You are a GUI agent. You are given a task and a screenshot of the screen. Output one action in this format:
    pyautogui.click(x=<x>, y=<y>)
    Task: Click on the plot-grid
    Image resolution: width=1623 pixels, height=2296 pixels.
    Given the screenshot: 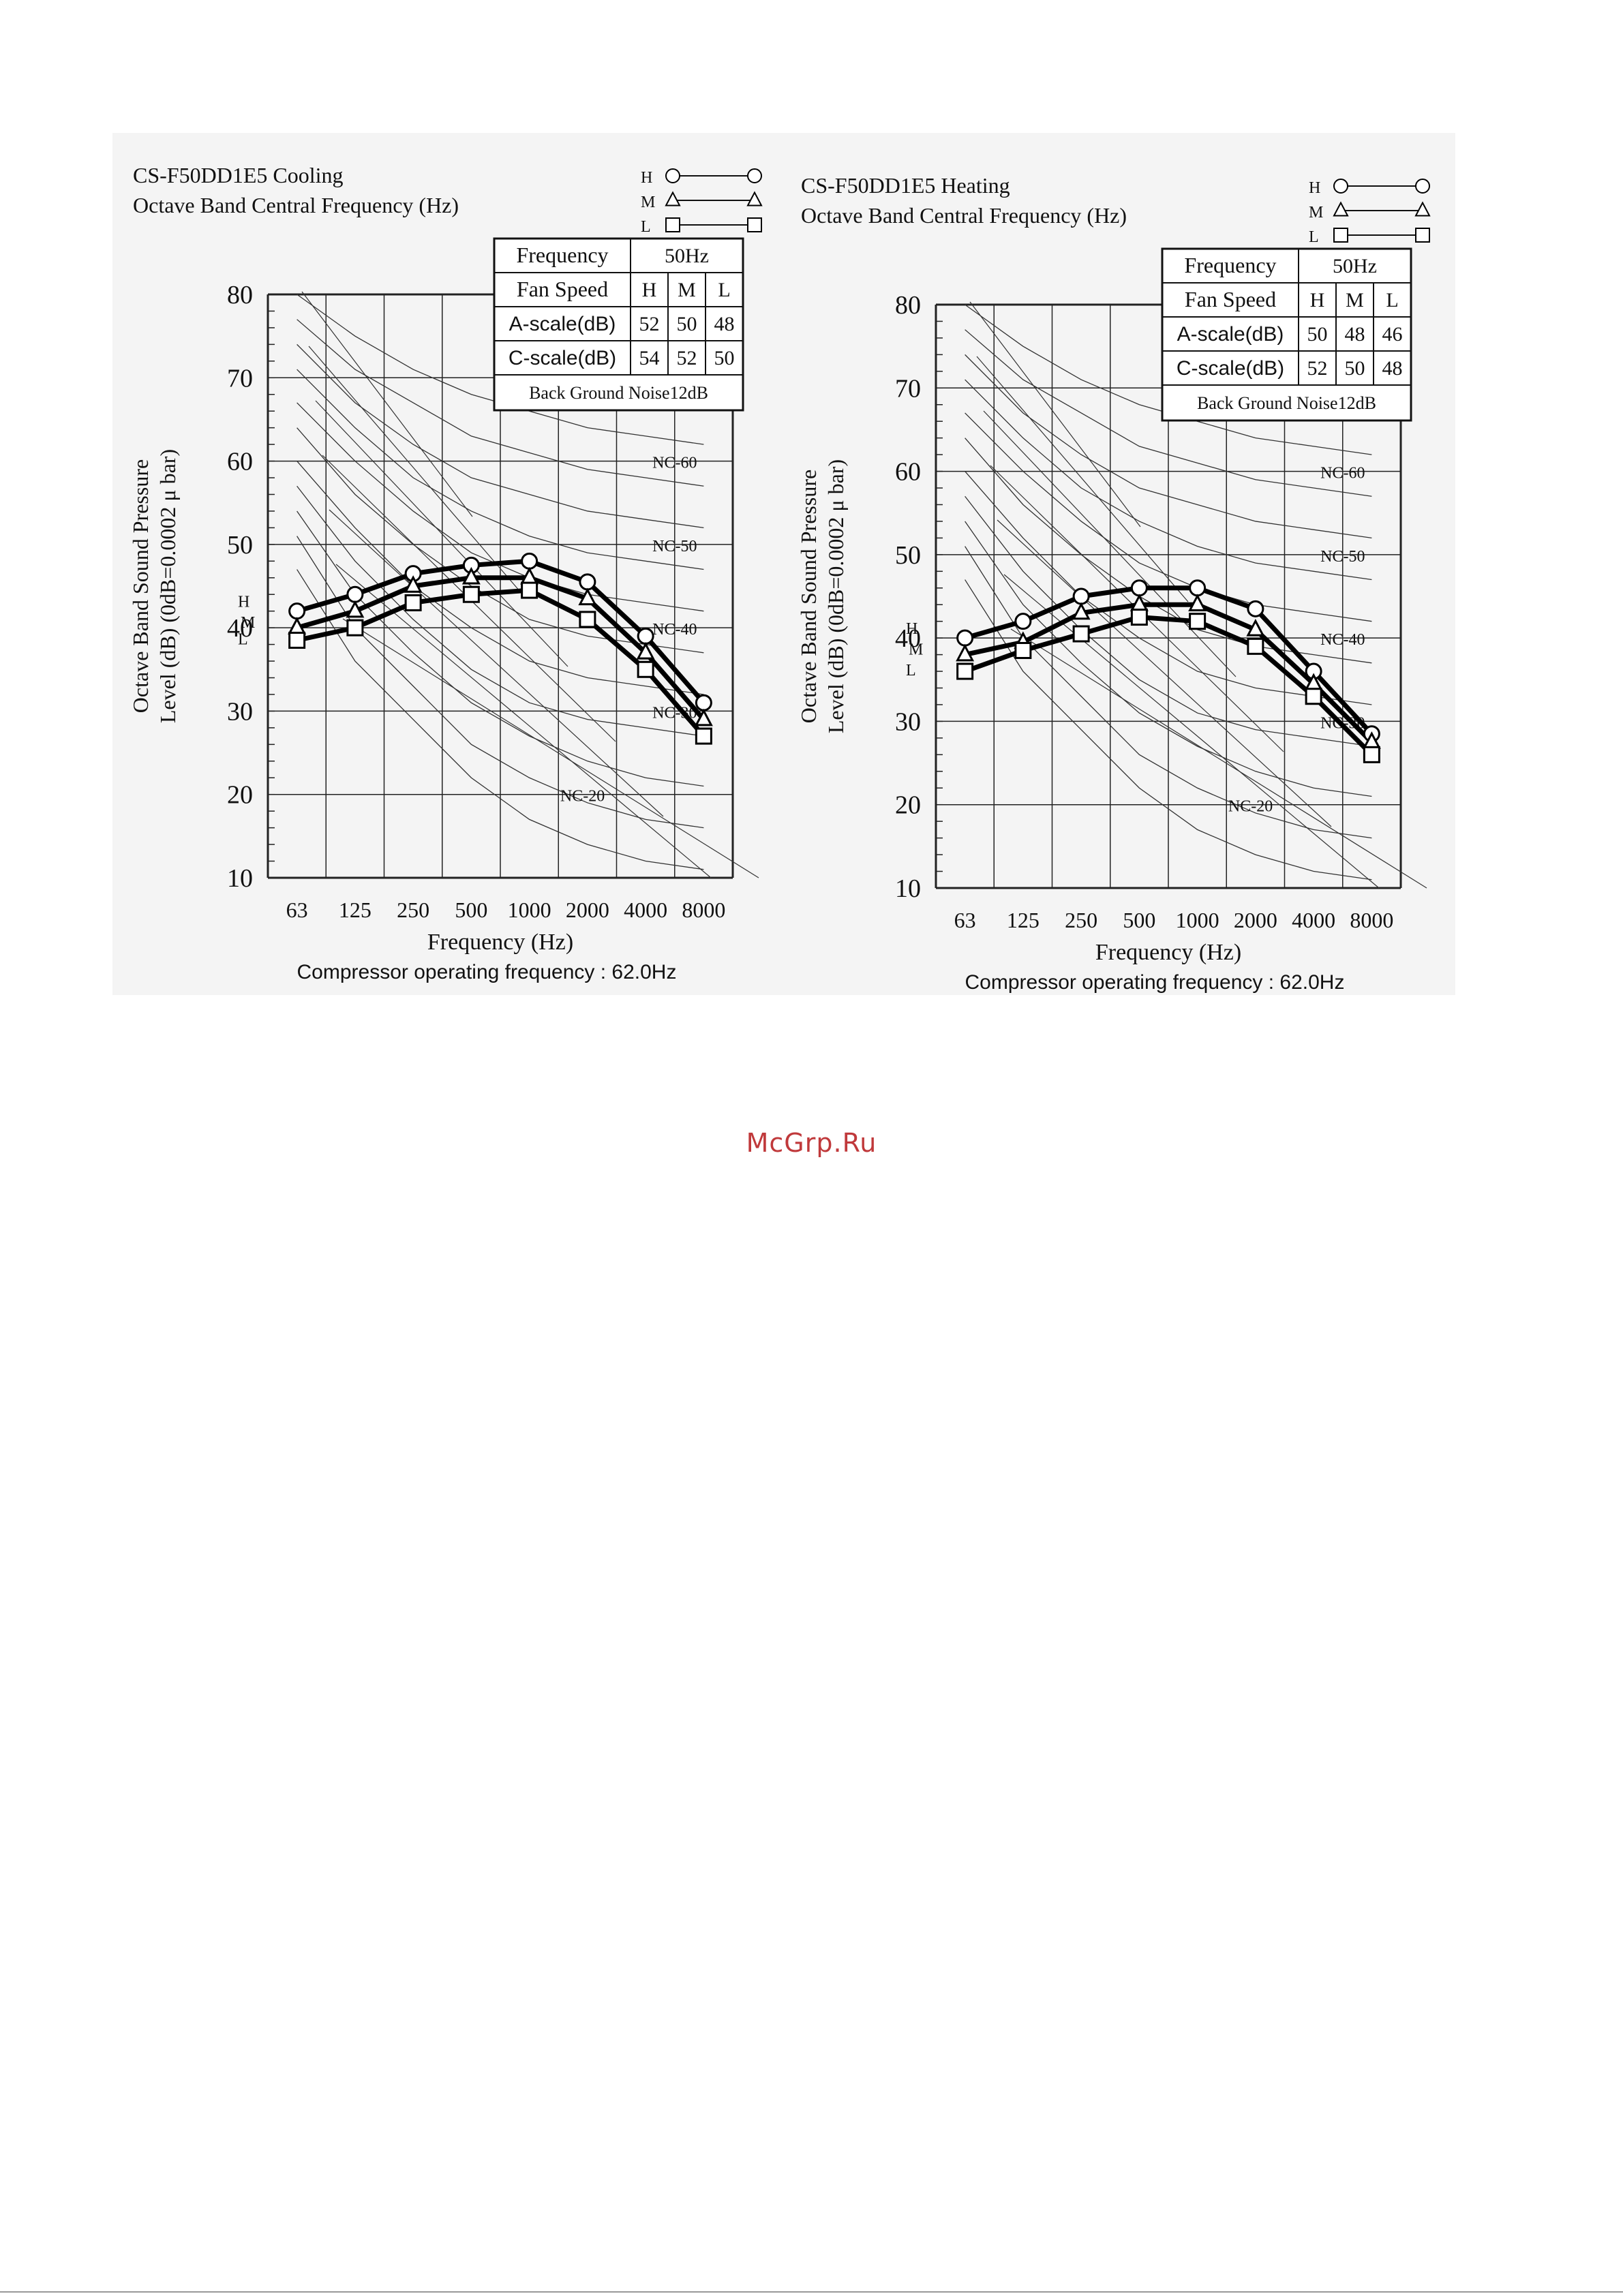 What is the action you would take?
    pyautogui.click(x=1168, y=596)
    